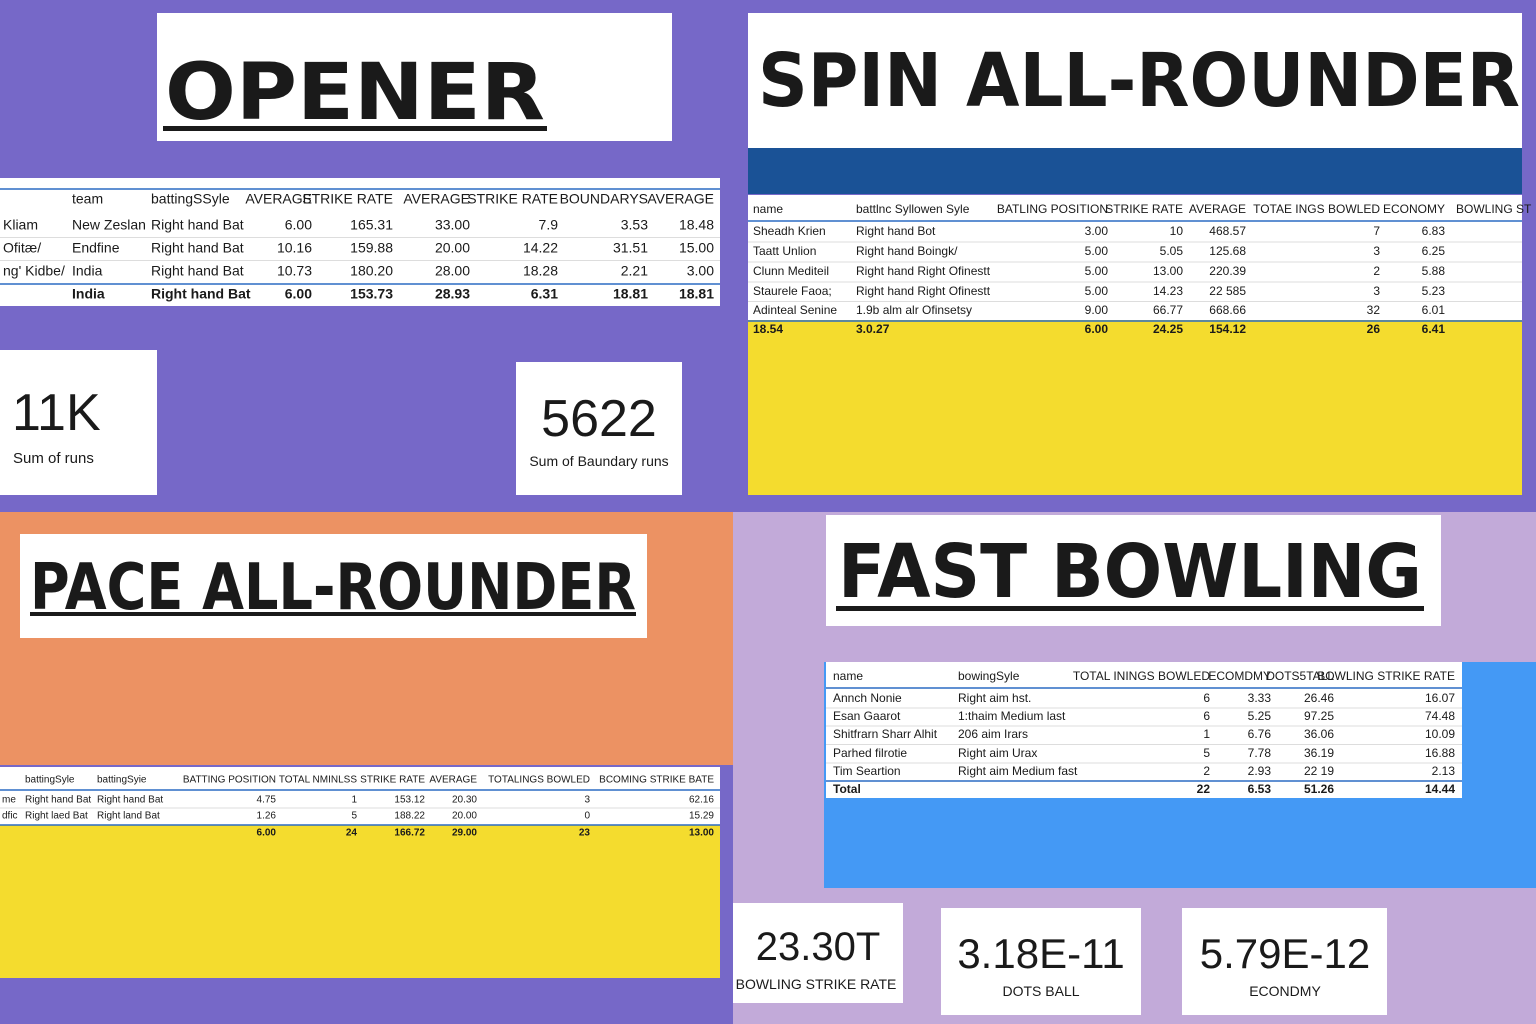 This screenshot has height=1024, width=1536. I want to click on card-value: 11K, so click(56, 413).